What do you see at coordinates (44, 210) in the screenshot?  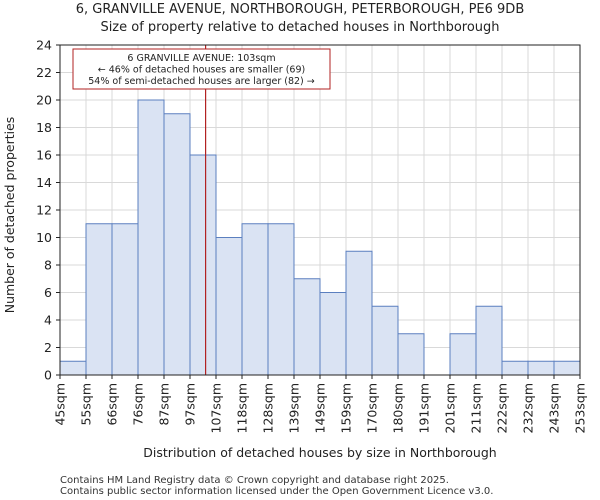 I see `y-tick-label: 12` at bounding box center [44, 210].